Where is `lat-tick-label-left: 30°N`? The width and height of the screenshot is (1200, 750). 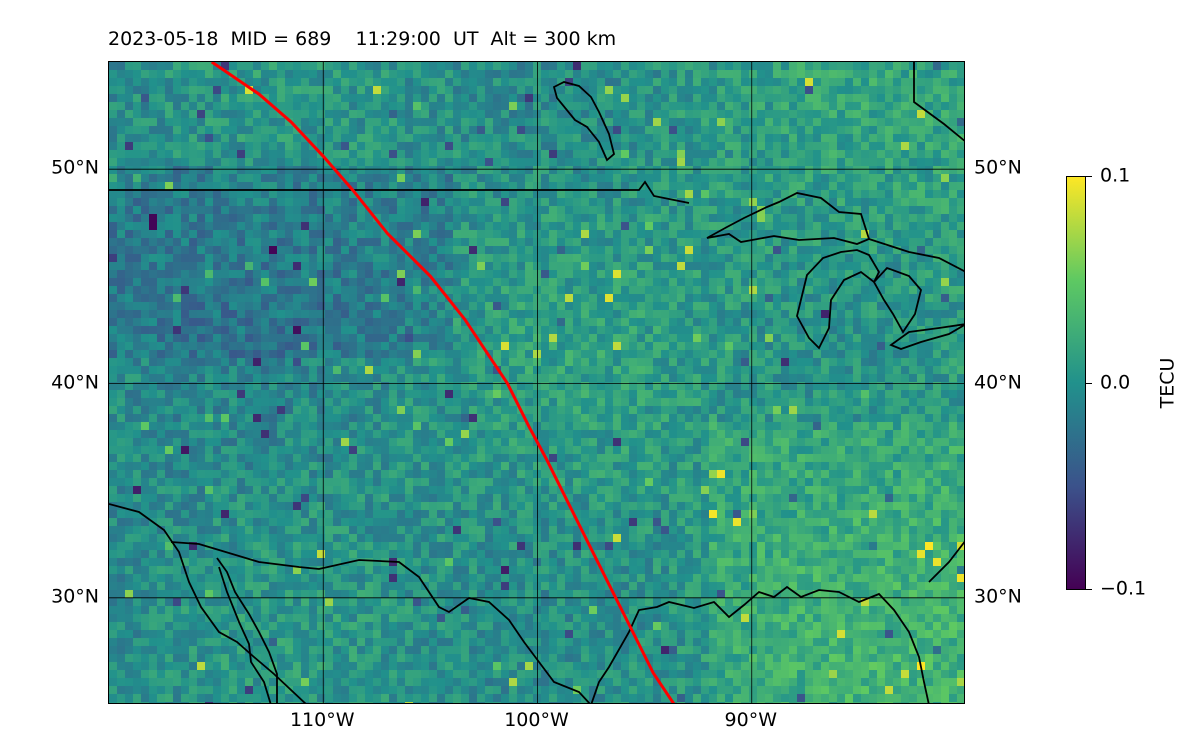
lat-tick-label-left: 30°N is located at coordinates (75, 596).